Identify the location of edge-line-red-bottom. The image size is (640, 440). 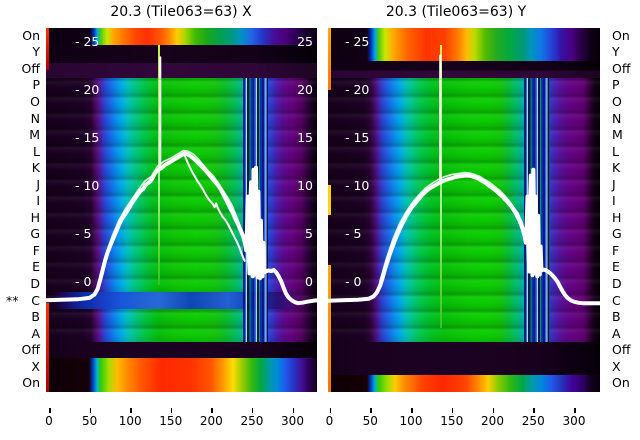
(47, 347).